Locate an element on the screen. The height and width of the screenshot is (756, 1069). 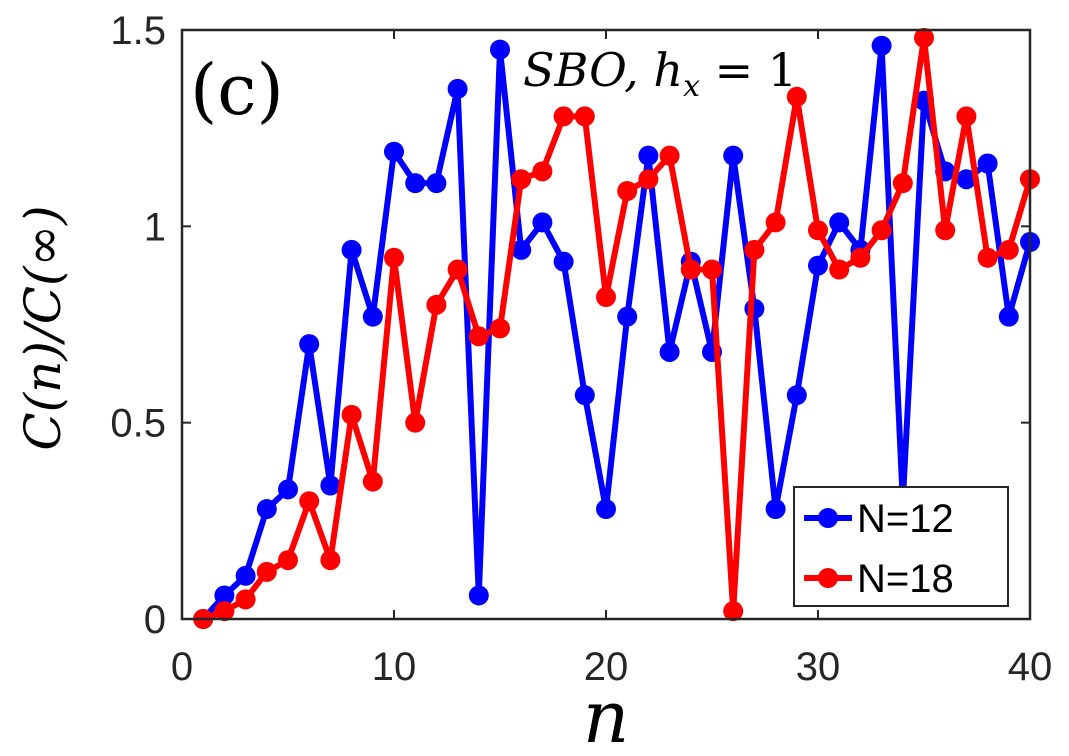
y-tick-label: 1 is located at coordinates (155, 227).